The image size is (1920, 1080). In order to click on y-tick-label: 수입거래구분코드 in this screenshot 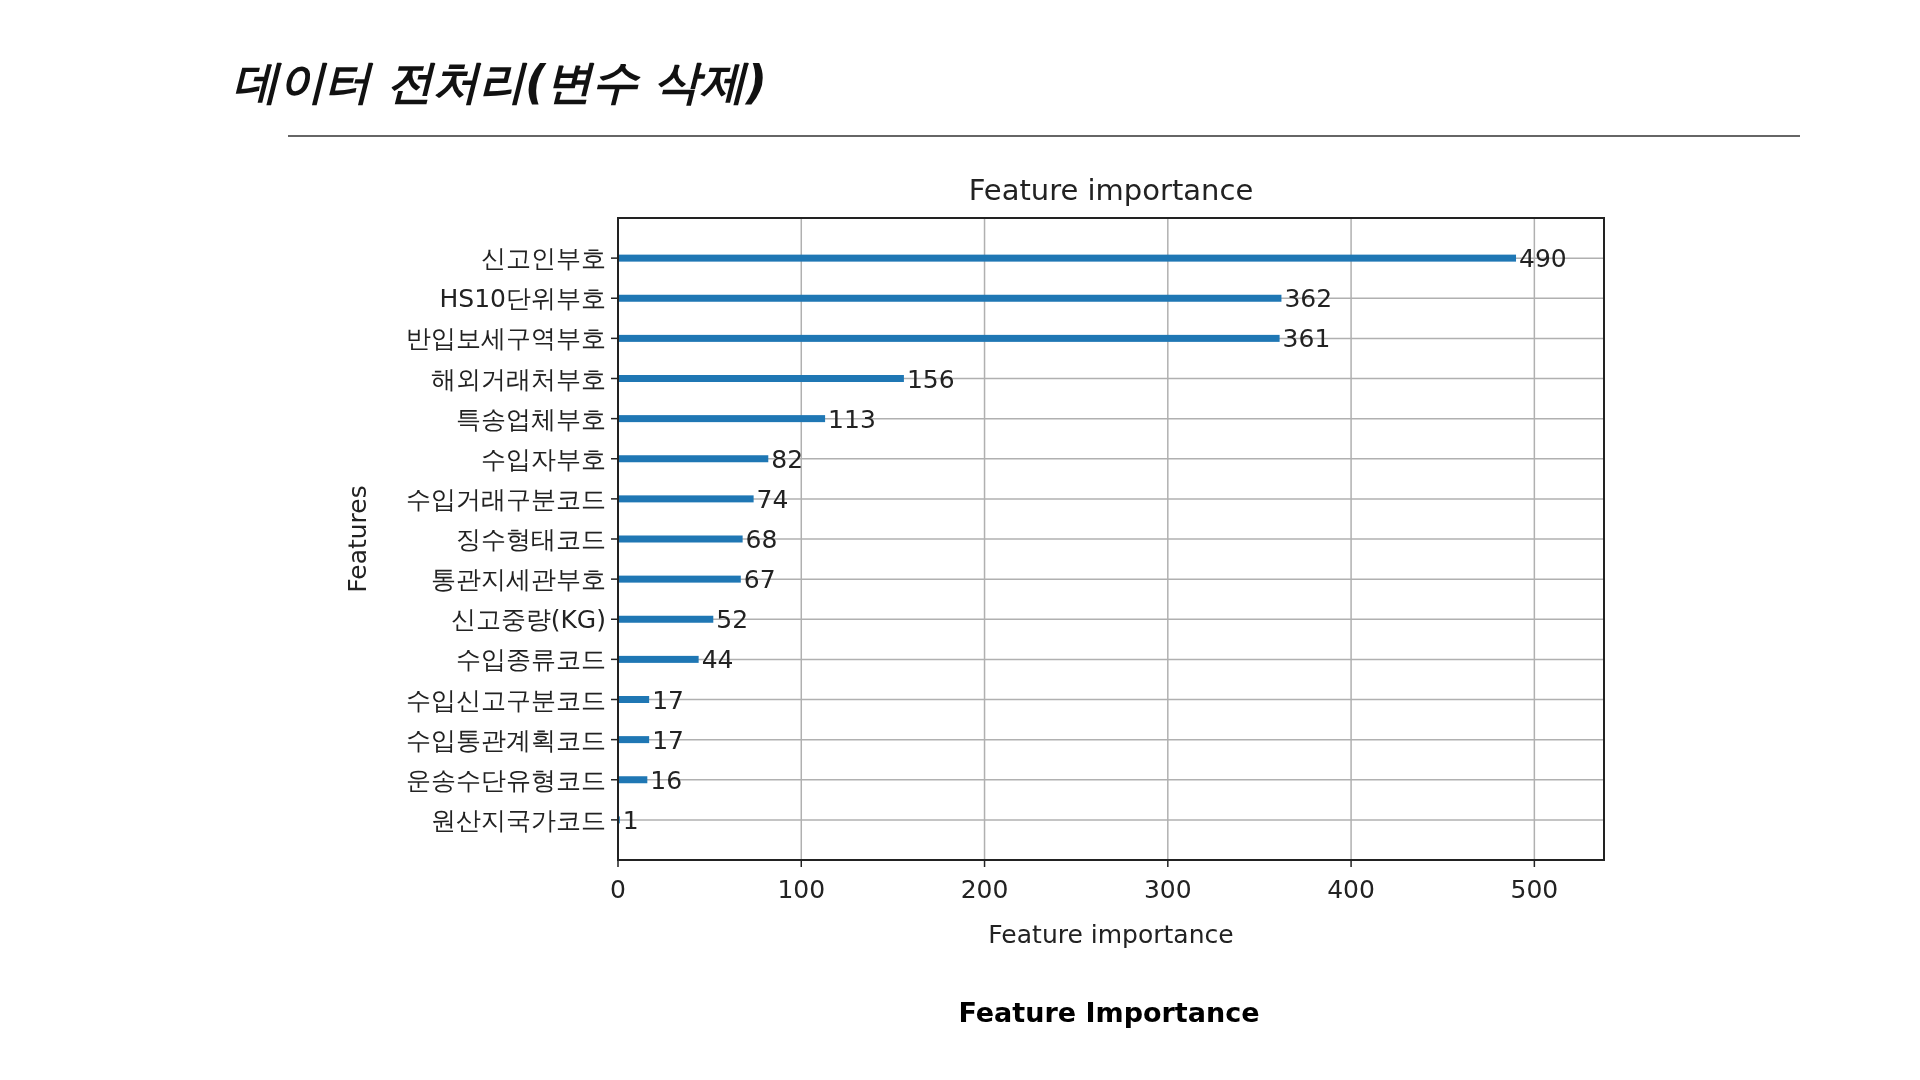, I will do `click(506, 499)`.